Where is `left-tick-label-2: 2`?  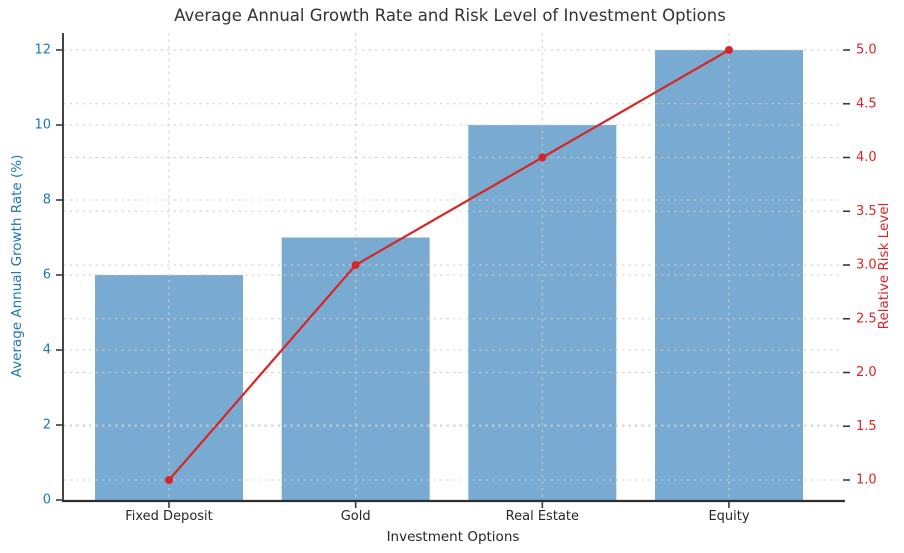 left-tick-label-2: 2 is located at coordinates (47, 425).